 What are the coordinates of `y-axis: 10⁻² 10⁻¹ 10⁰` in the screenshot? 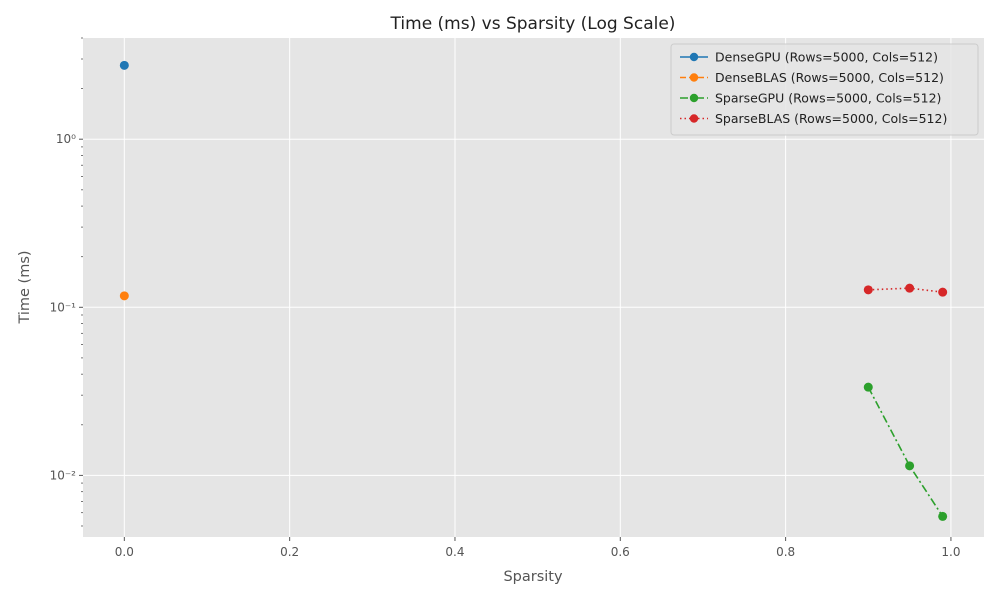 It's located at (66, 307).